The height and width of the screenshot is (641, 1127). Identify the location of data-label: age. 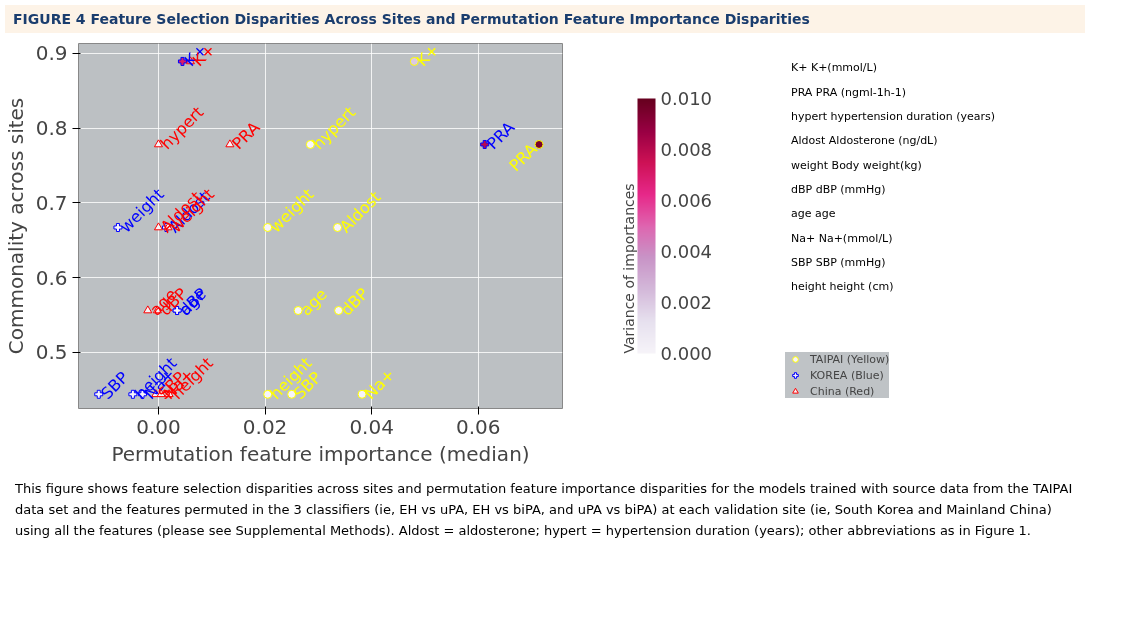
(313, 302).